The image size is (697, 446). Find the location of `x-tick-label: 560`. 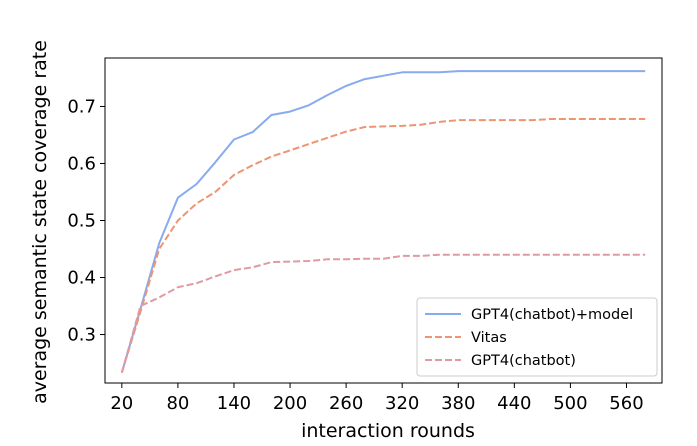

x-tick-label: 560 is located at coordinates (626, 403).